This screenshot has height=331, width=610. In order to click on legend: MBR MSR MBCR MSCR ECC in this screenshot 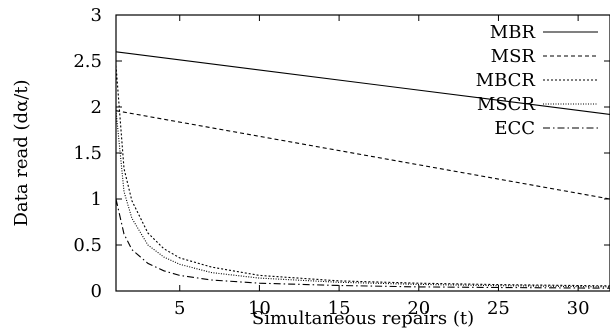, I will do `click(537, 80)`.